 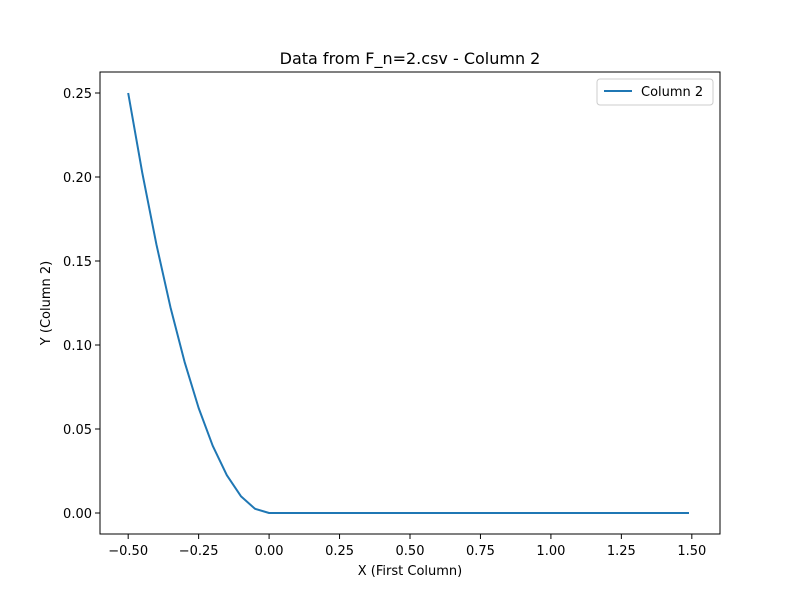 What do you see at coordinates (77, 178) in the screenshot?
I see `y-tick-label: 0.20` at bounding box center [77, 178].